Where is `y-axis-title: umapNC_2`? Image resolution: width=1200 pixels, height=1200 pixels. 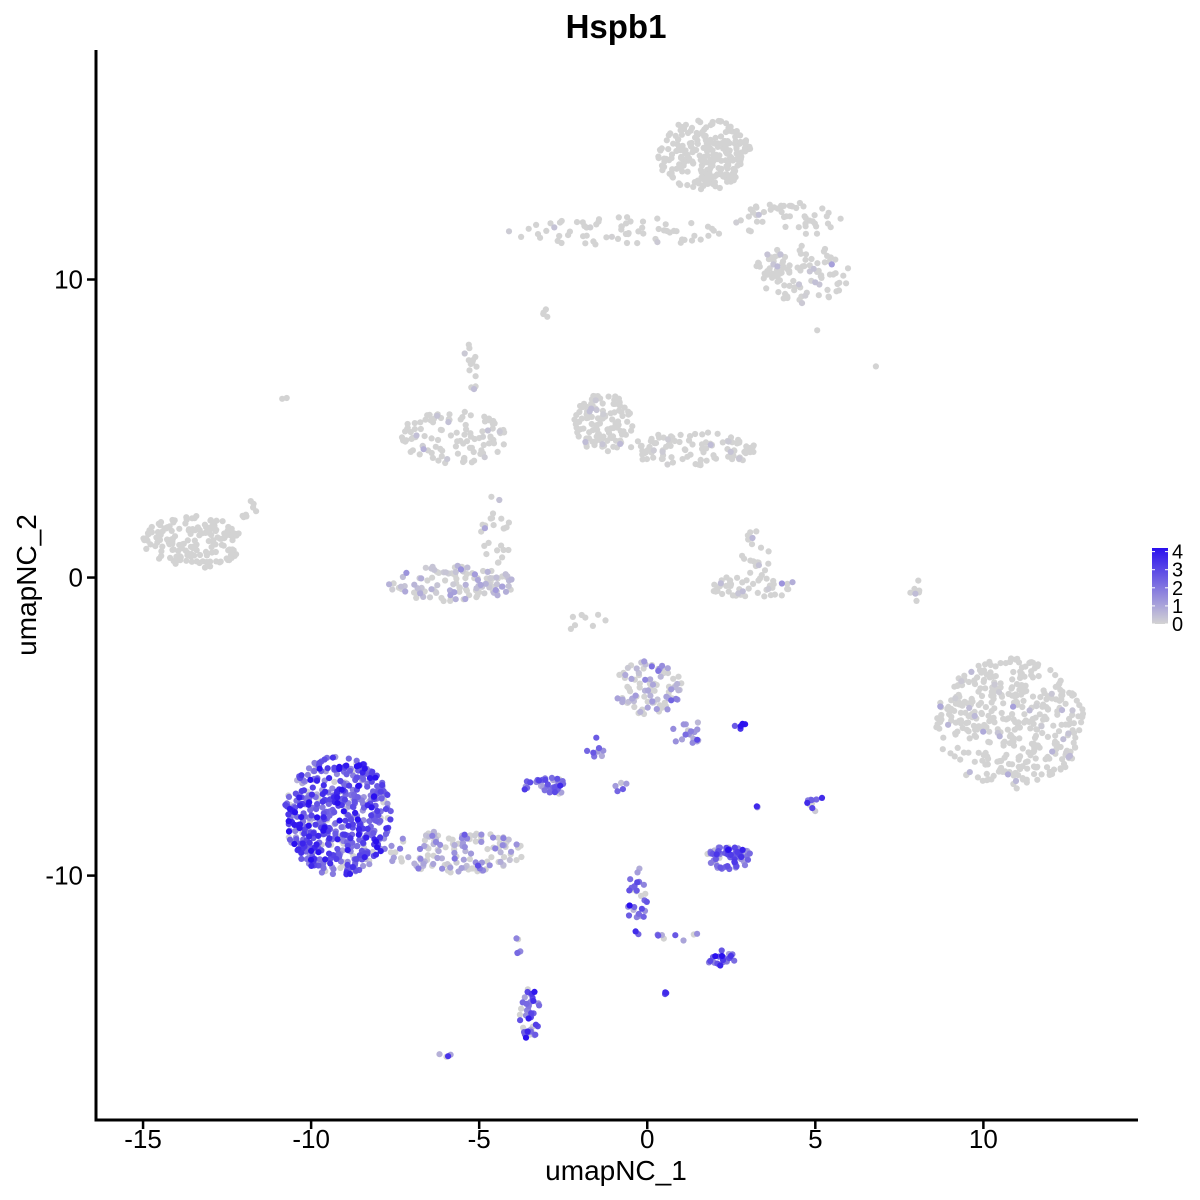
y-axis-title: umapNC_2 is located at coordinates (26, 585).